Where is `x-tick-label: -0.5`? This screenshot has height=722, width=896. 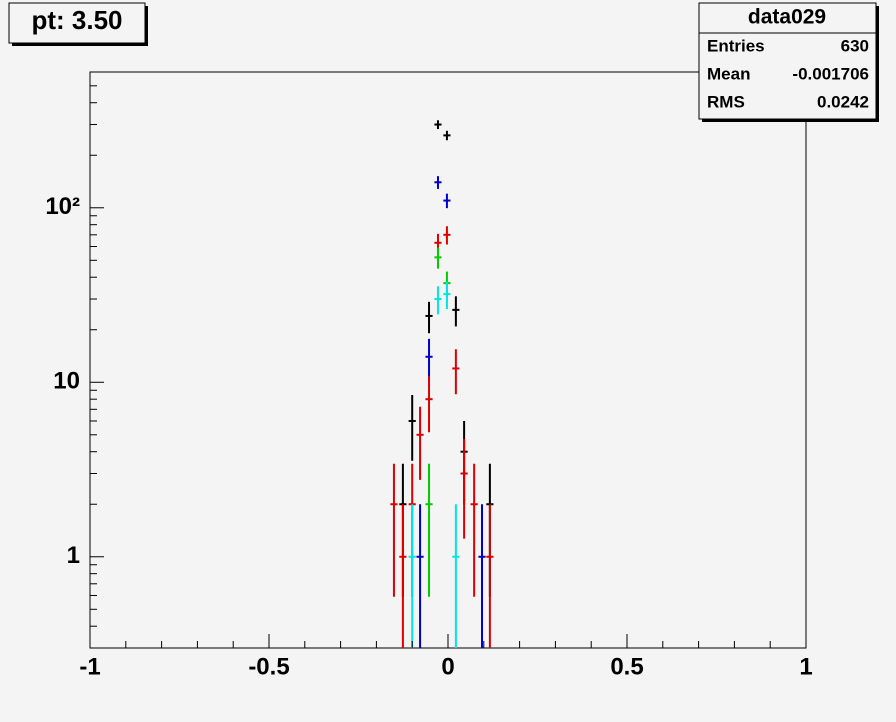 x-tick-label: -0.5 is located at coordinates (268, 666).